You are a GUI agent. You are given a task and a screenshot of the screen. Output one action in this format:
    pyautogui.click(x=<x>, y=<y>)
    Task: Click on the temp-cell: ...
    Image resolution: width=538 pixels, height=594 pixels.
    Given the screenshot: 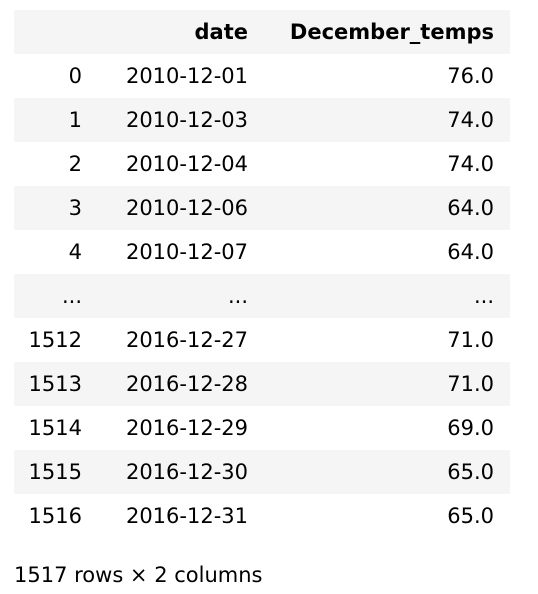 What is the action you would take?
    pyautogui.click(x=380, y=296)
    